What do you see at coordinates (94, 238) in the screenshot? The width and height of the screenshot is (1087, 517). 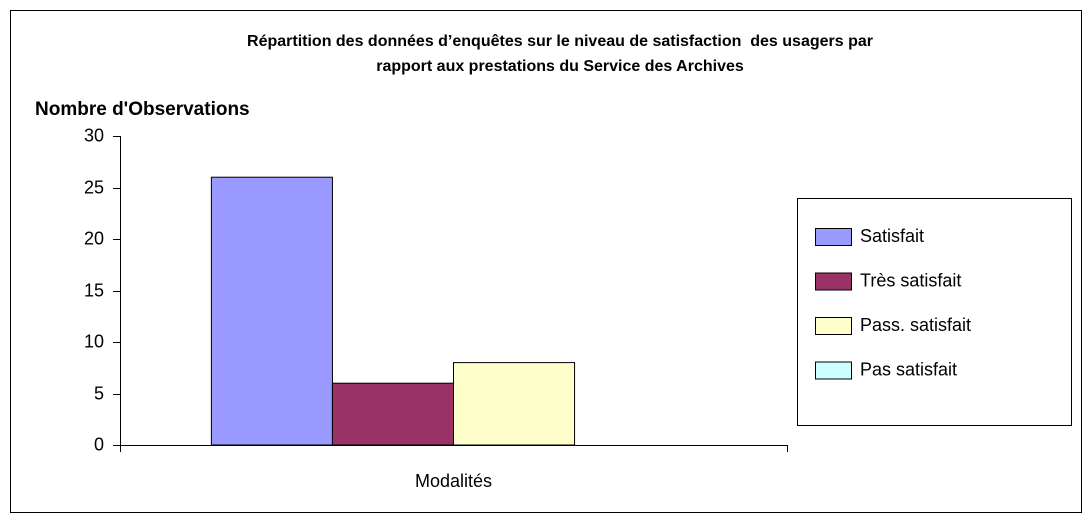 I see `y-tick-label: 20` at bounding box center [94, 238].